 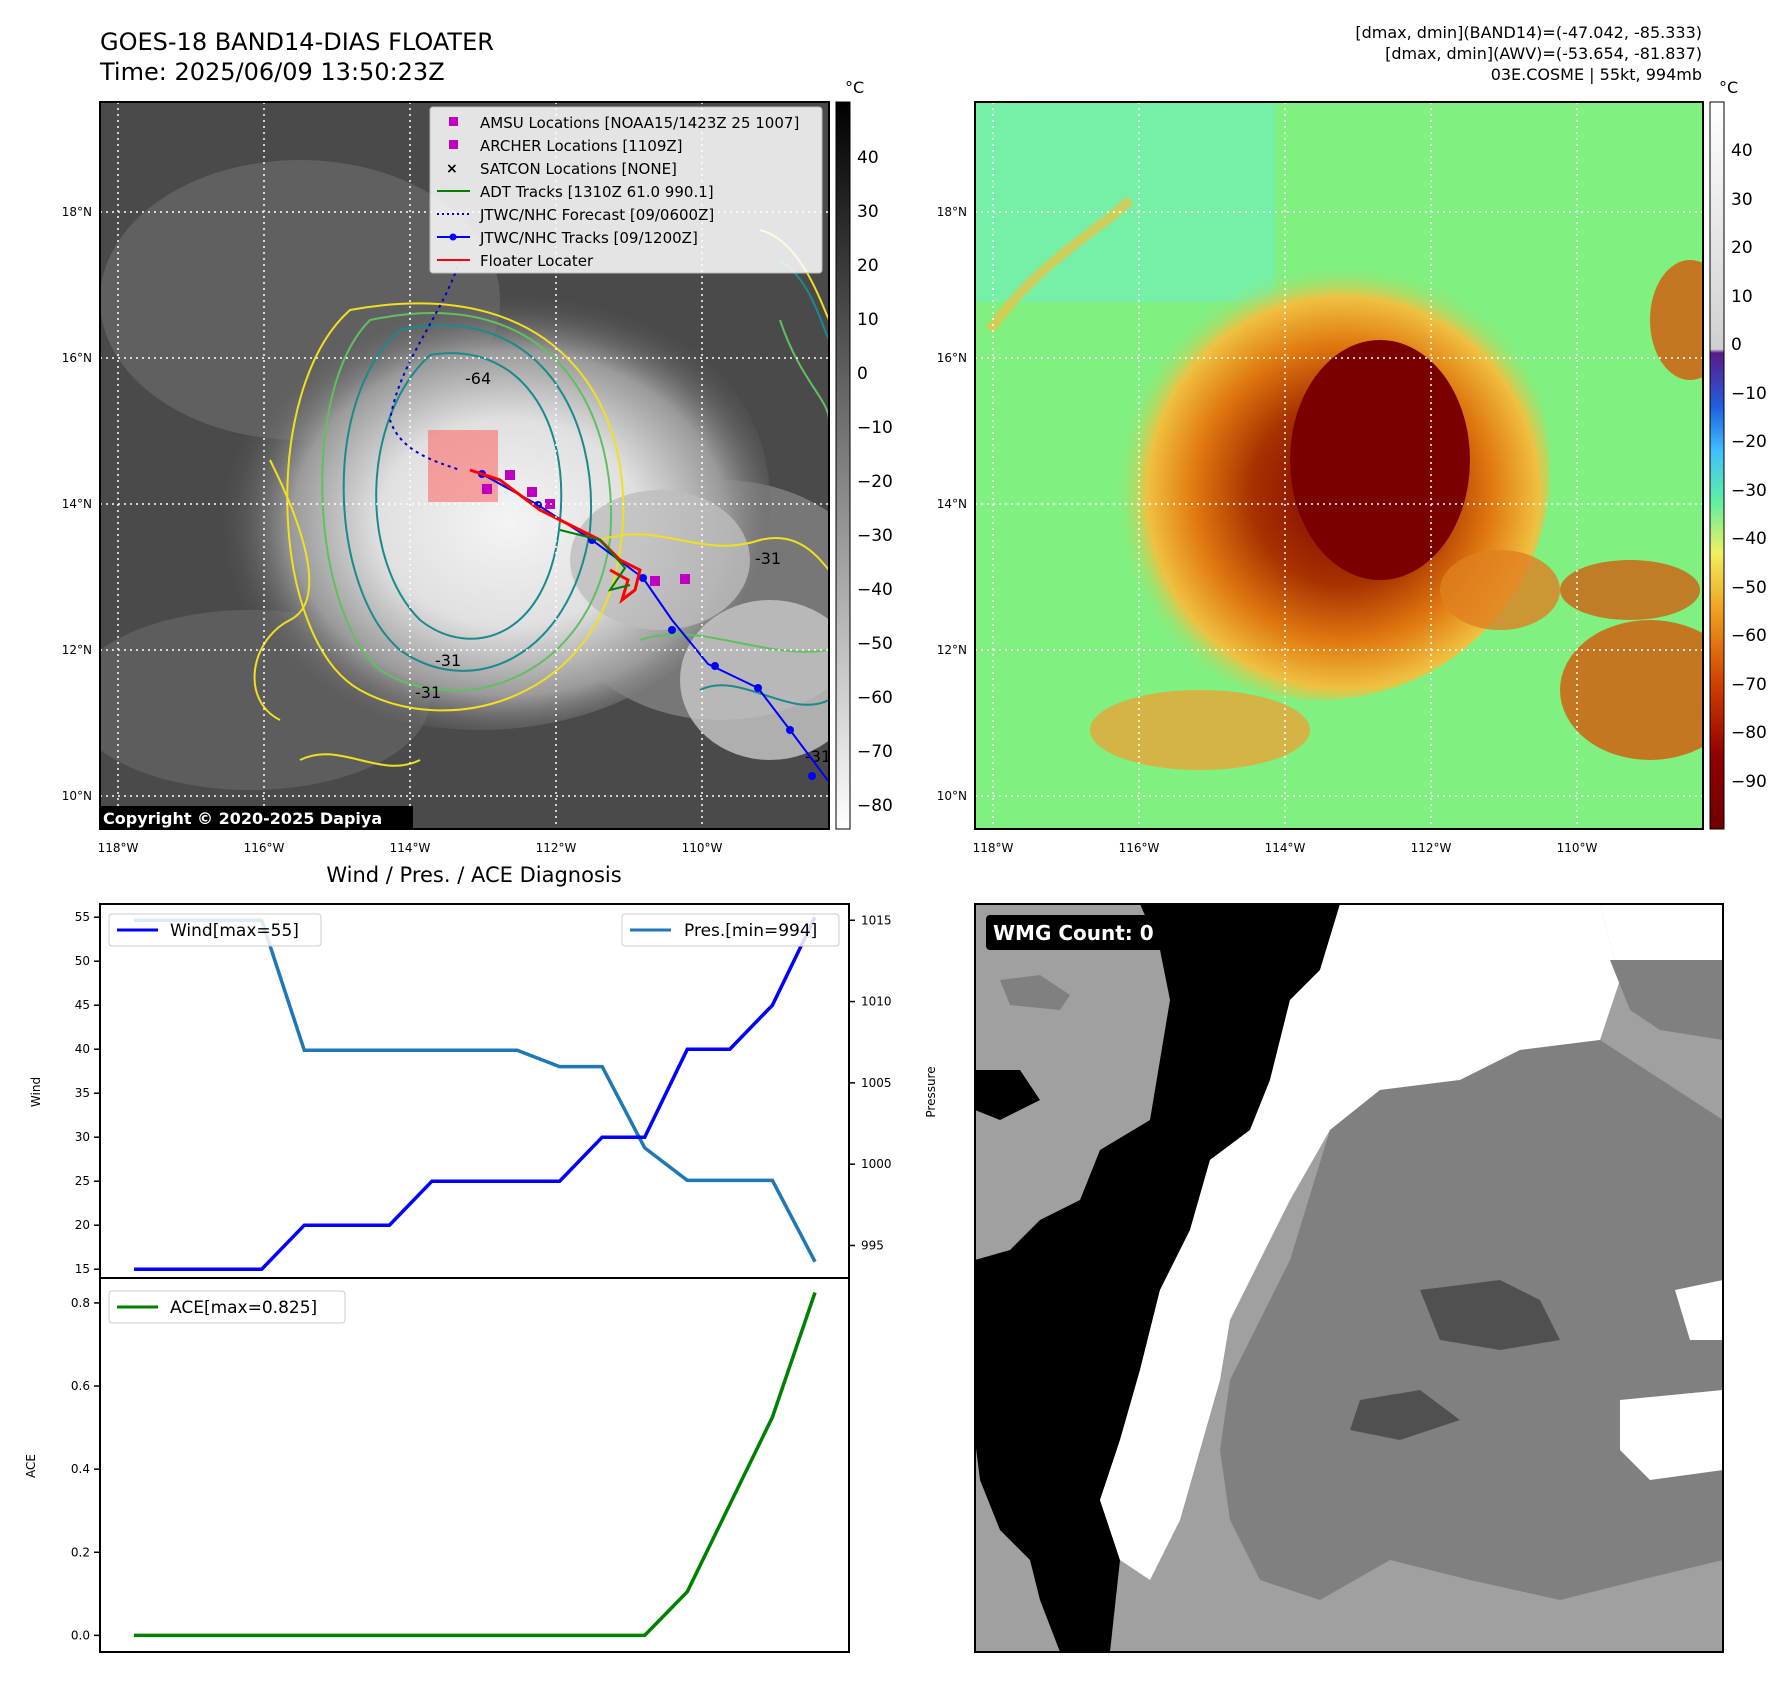 I want to click on copyright-badge, so click(x=256, y=818).